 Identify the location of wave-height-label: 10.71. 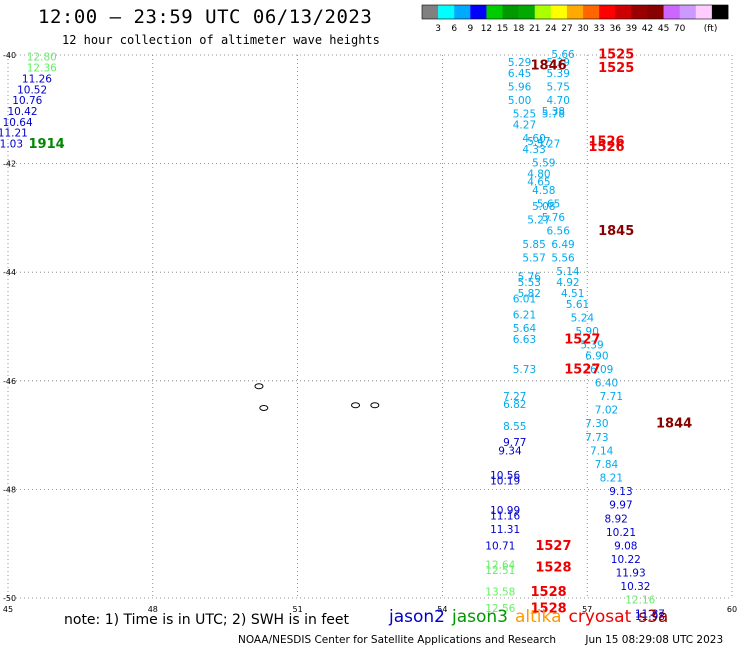
(500, 546).